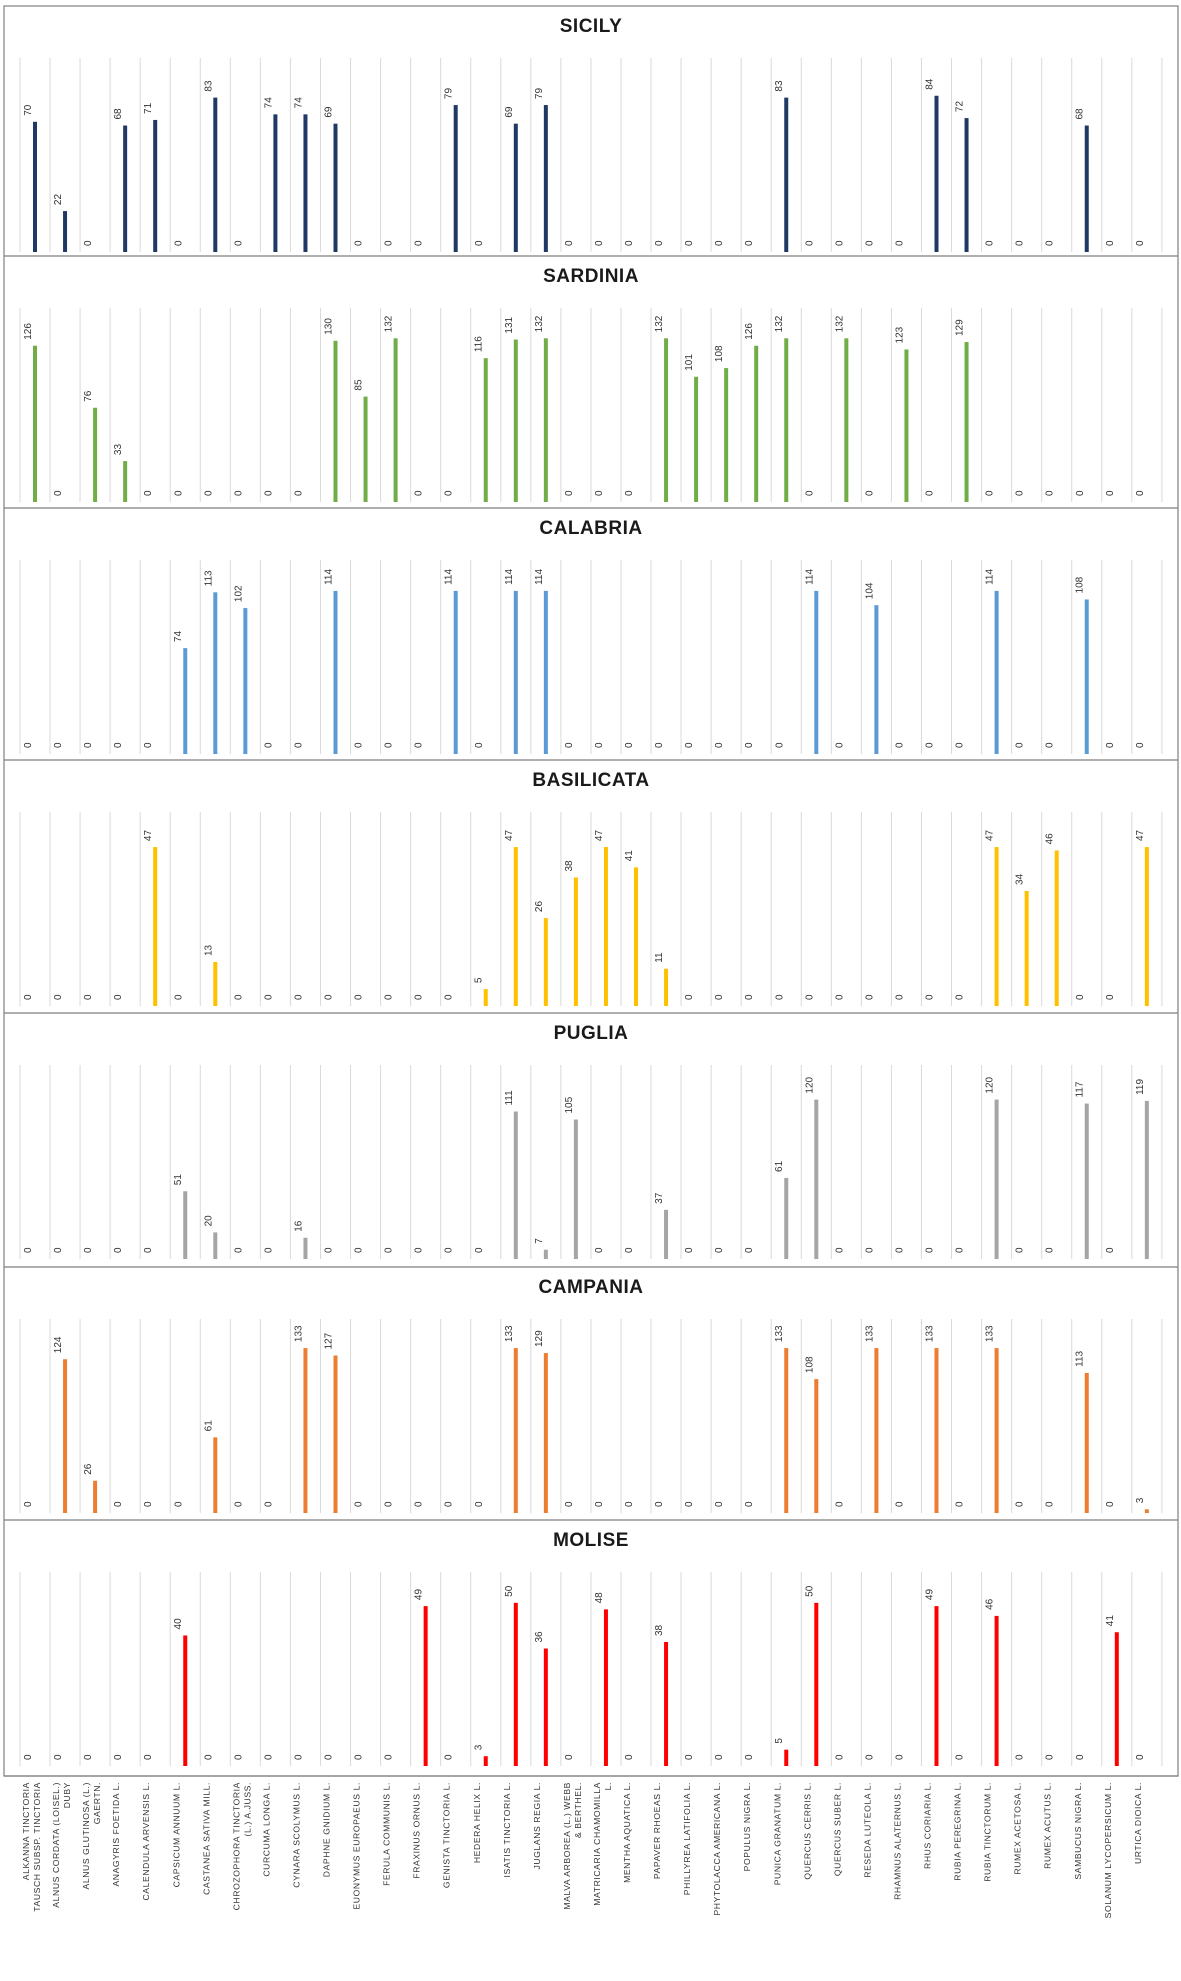  Describe the element at coordinates (960, 327) in the screenshot. I see `value-label-sardinia-31: 129` at that location.